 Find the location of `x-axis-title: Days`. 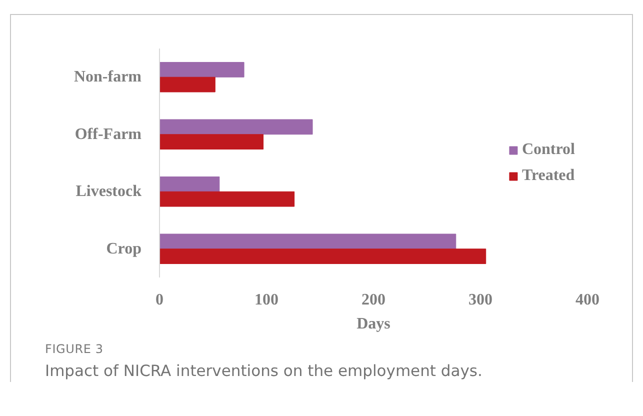

x-axis-title: Days is located at coordinates (373, 324).